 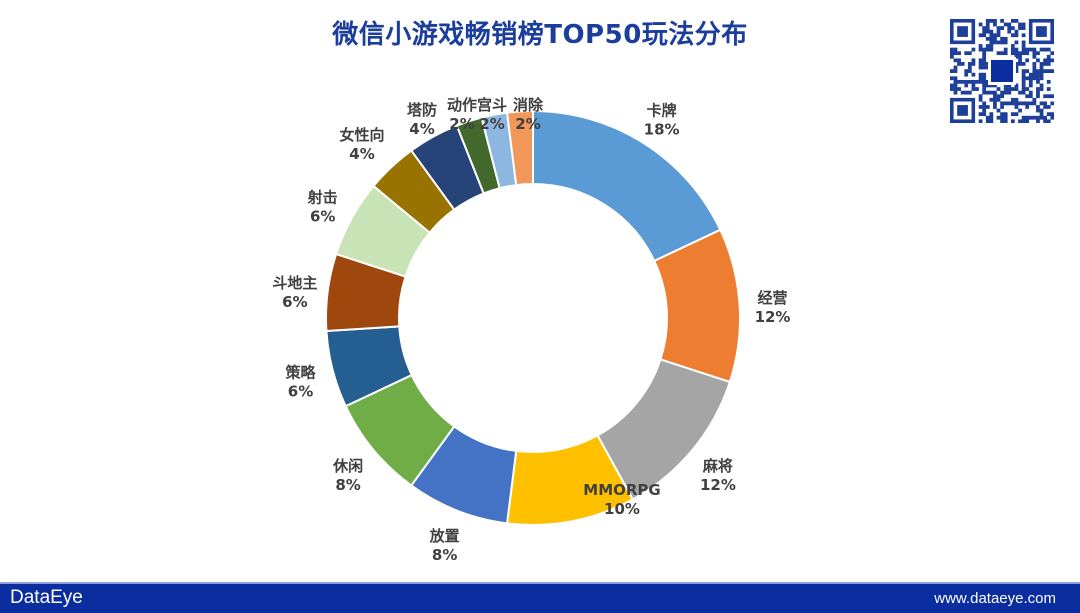 What do you see at coordinates (462, 105) in the screenshot?
I see `category-label: 动作` at bounding box center [462, 105].